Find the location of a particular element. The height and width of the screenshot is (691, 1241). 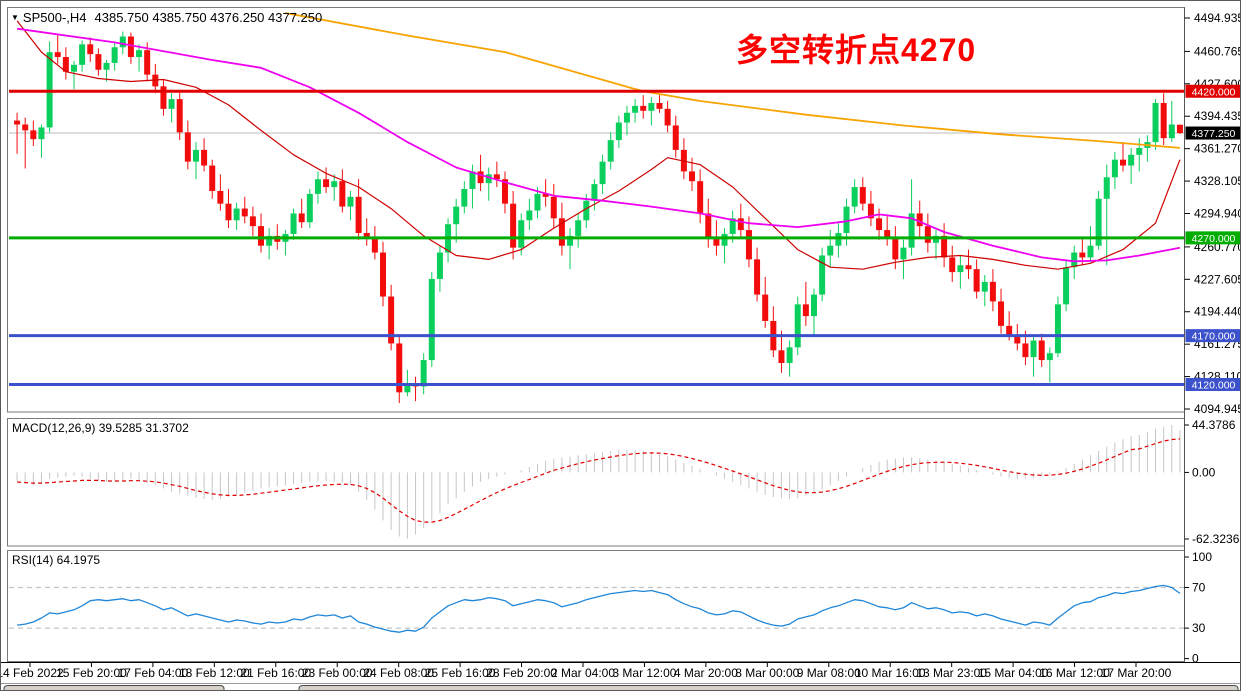

ohlc-values: 4385.750 4385.750 4376.250 4377.250 is located at coordinates (208, 17).